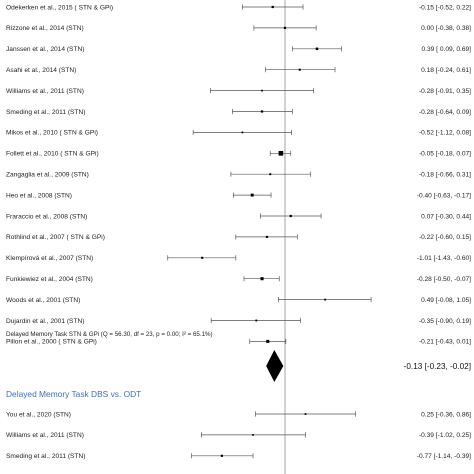 This screenshot has width=474, height=474. What do you see at coordinates (445, 133) in the screenshot?
I see `study-estimate-text: -0.52 [-1.12, 0.08]` at bounding box center [445, 133].